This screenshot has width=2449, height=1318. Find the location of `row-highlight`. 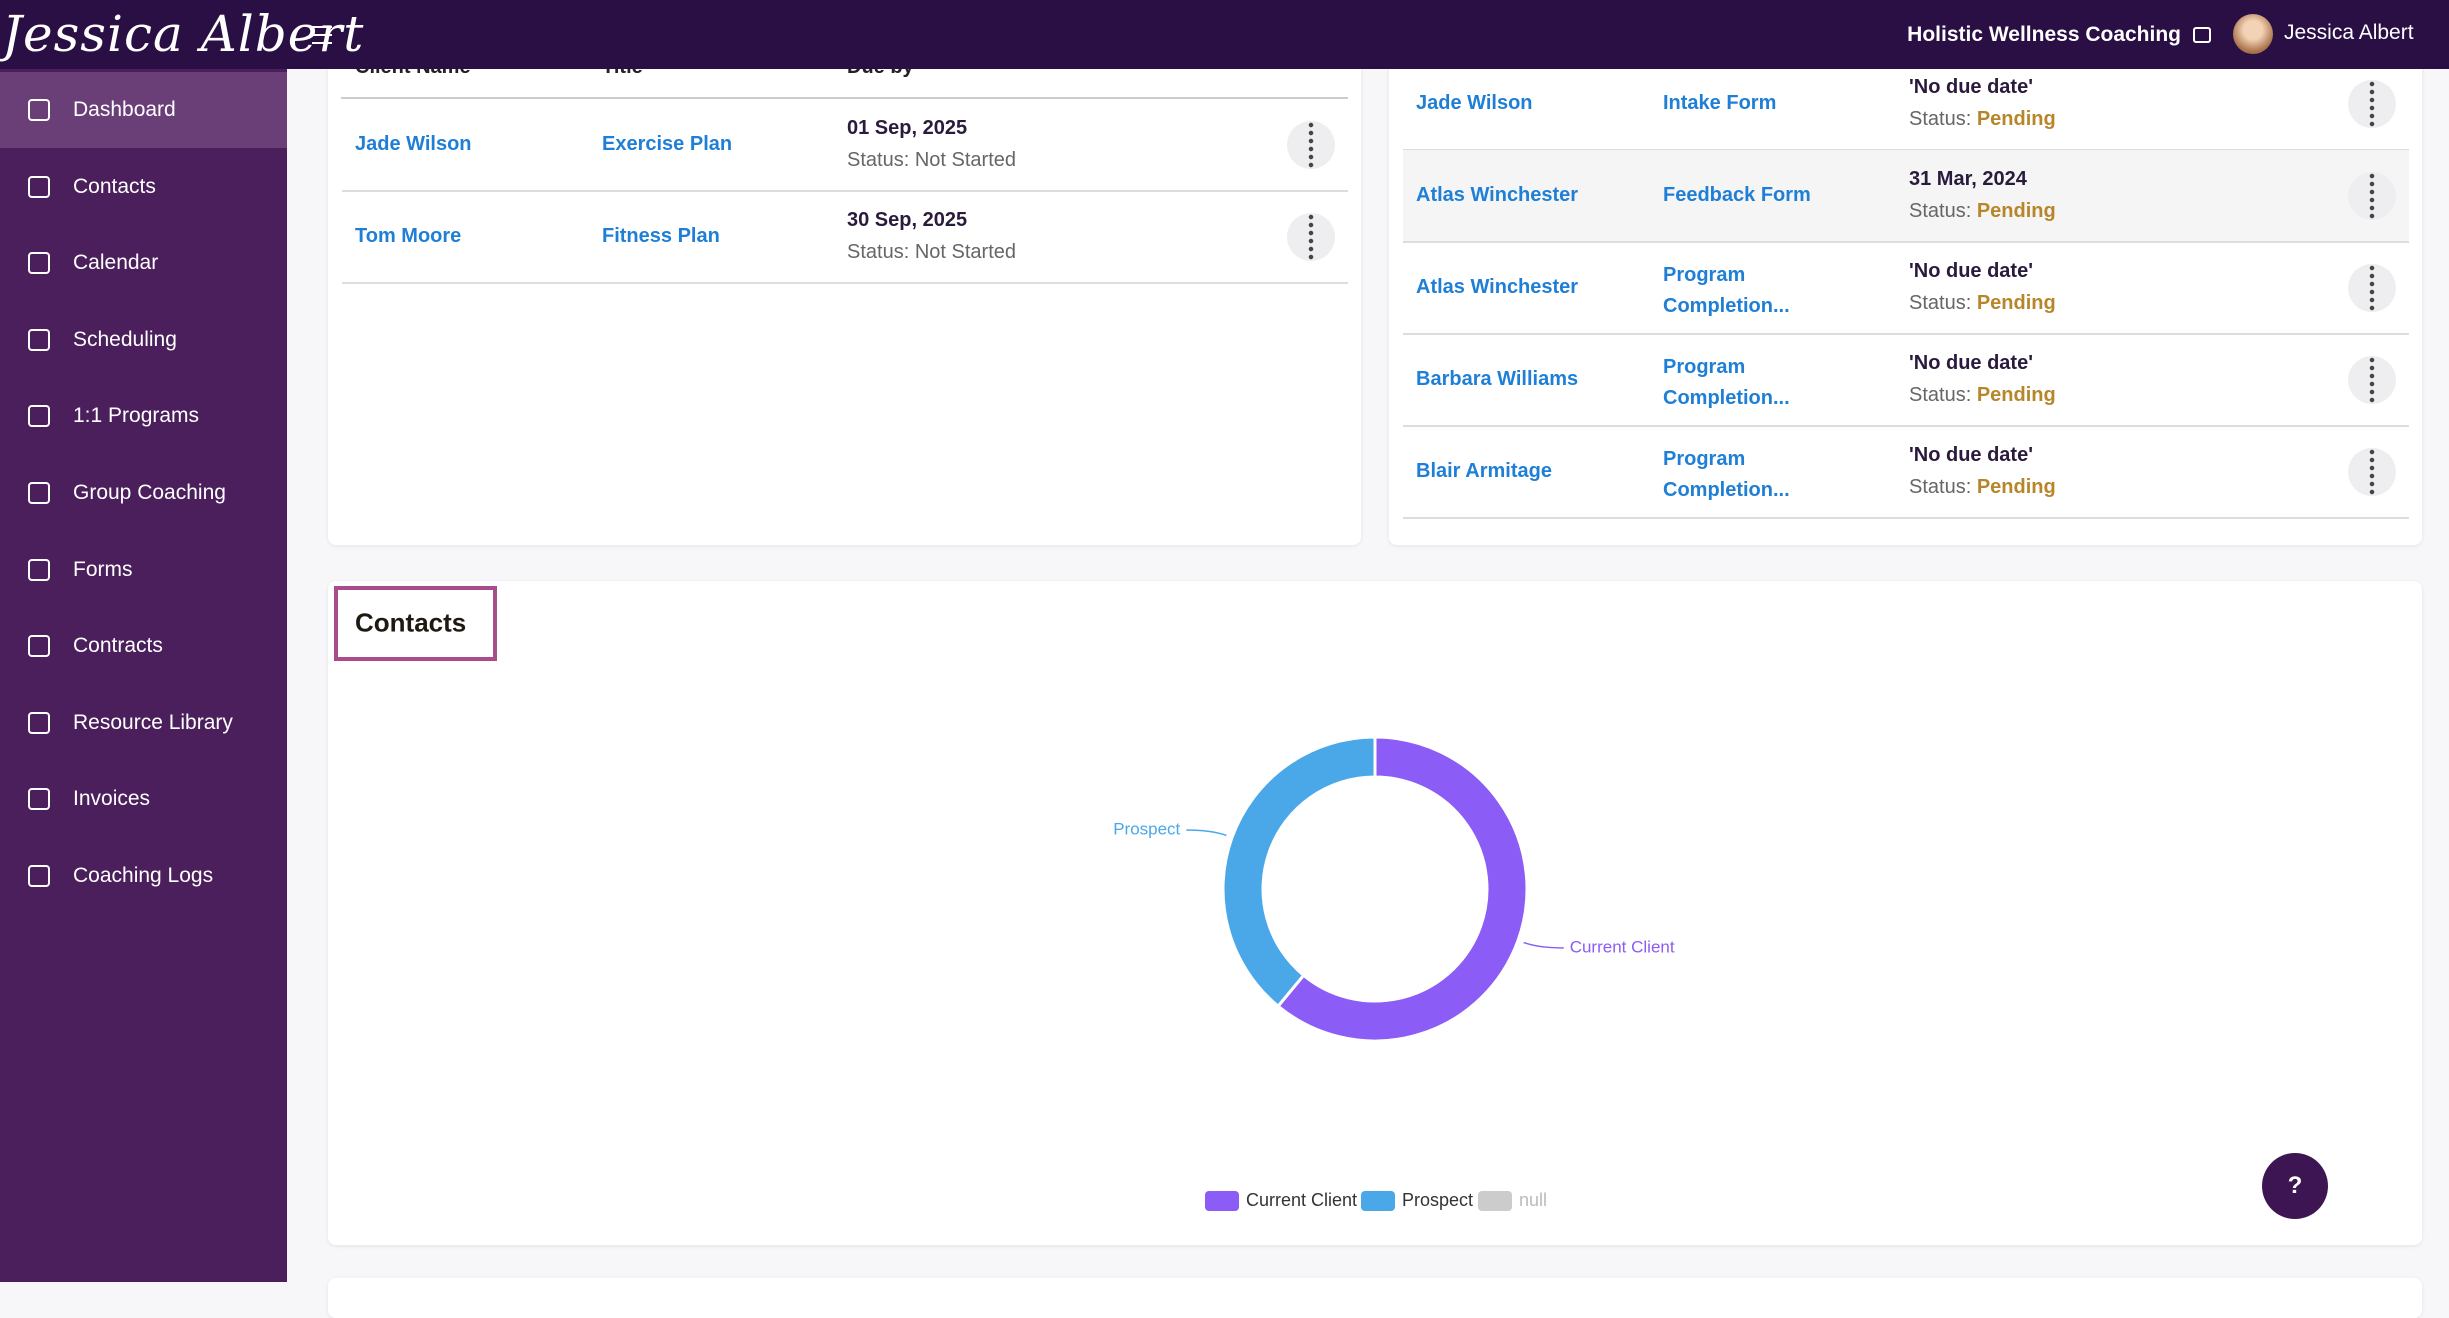

row-highlight is located at coordinates (1906, 196).